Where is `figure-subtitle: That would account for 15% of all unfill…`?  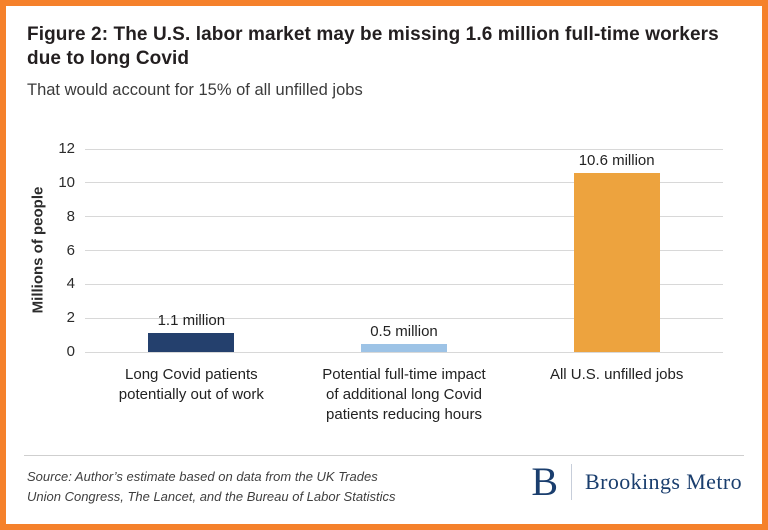 figure-subtitle: That would account for 15% of all unfill… is located at coordinates (195, 89).